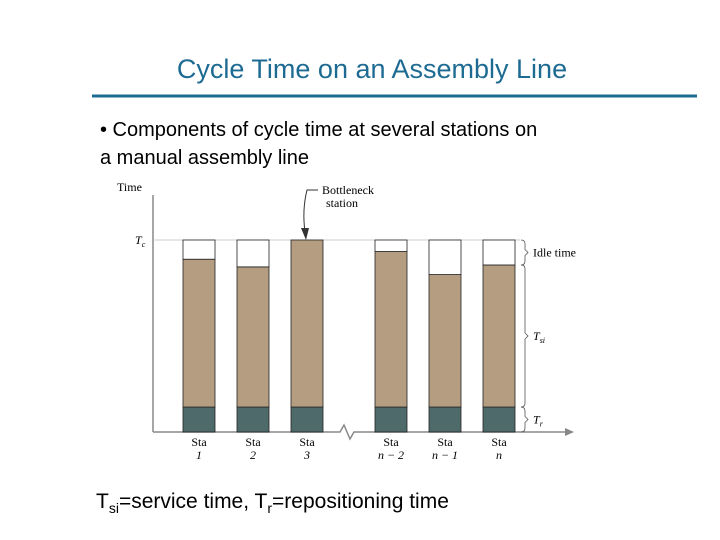  I want to click on x-tick-label: Sta n − 2, so click(391, 448).